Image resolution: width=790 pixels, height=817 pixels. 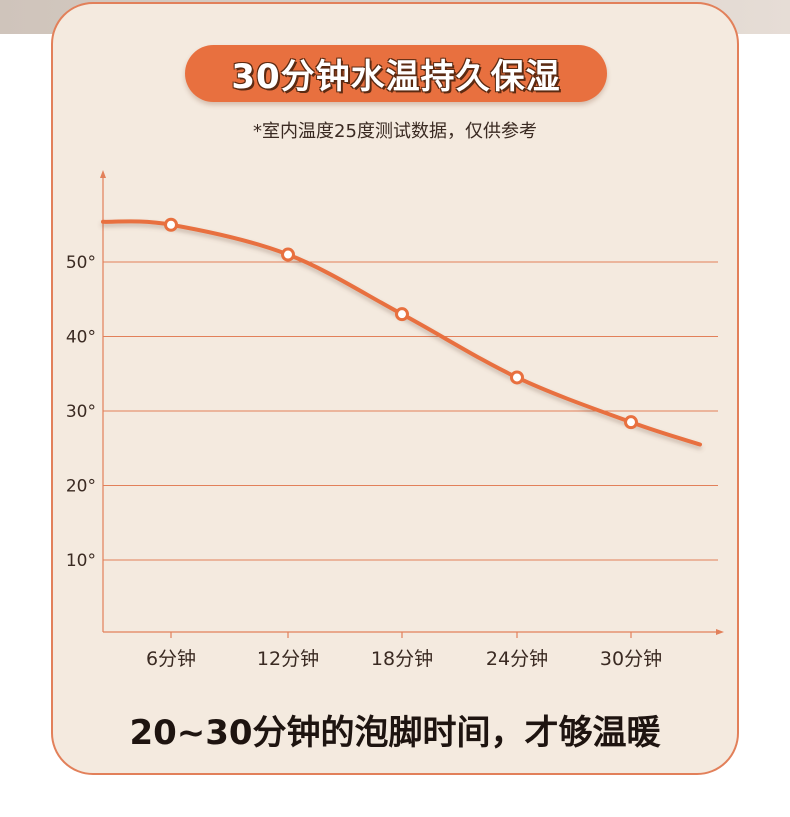 What do you see at coordinates (396, 77) in the screenshot?
I see `page-title: 30分钟水温持久保湿` at bounding box center [396, 77].